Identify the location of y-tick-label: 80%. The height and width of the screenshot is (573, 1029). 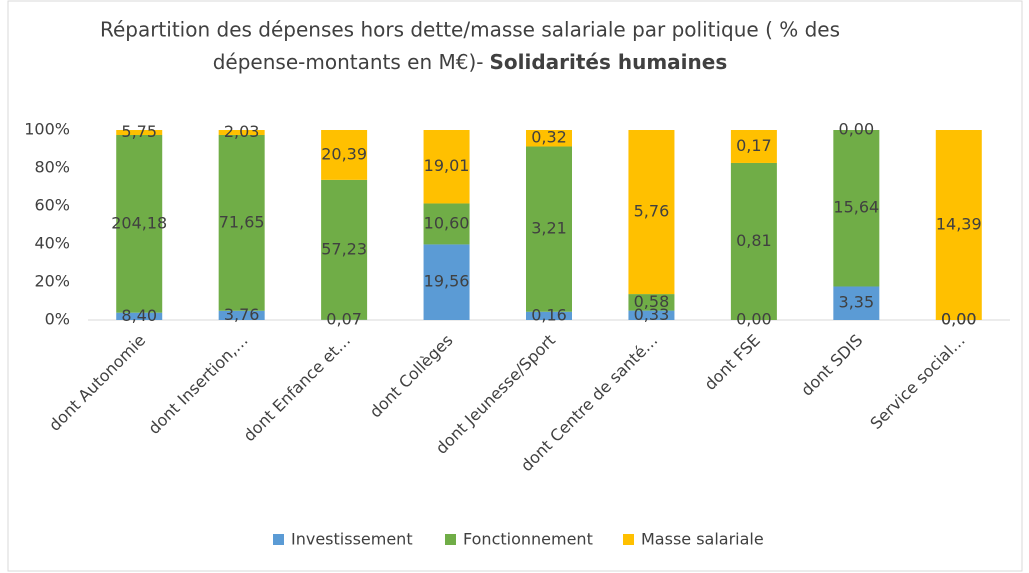
(52, 167).